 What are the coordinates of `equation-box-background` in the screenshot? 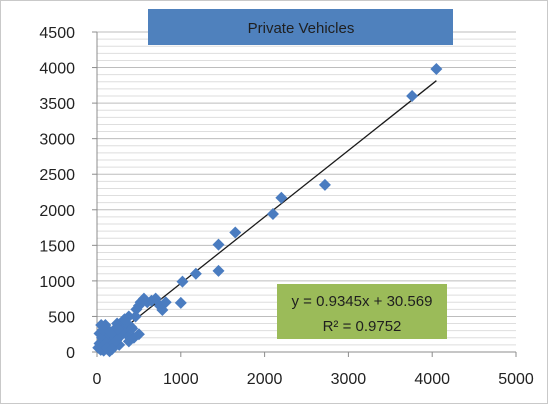 It's located at (362, 311).